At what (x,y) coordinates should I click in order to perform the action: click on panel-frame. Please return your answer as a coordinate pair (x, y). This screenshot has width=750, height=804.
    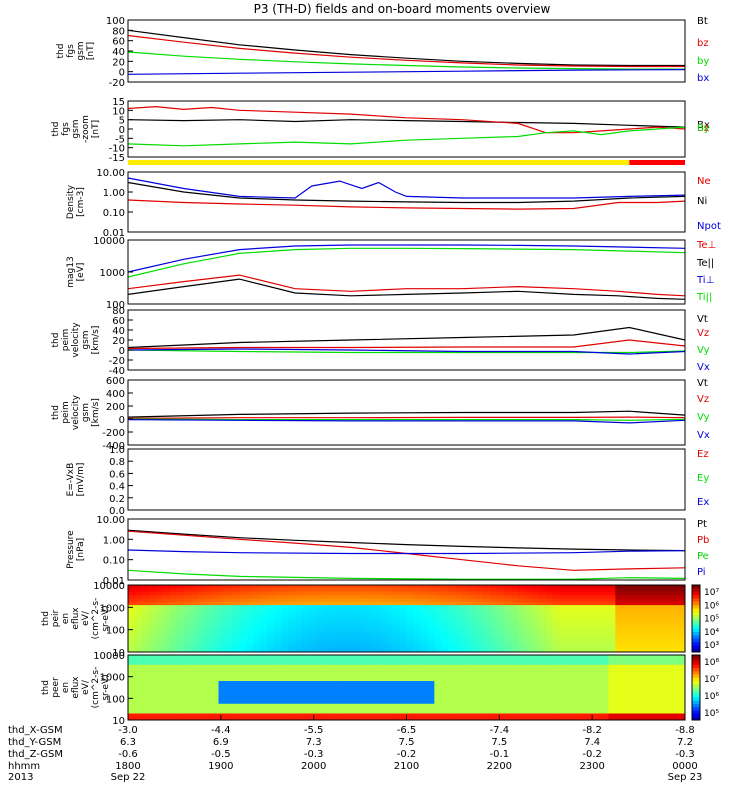
    Looking at the image, I should click on (406, 618).